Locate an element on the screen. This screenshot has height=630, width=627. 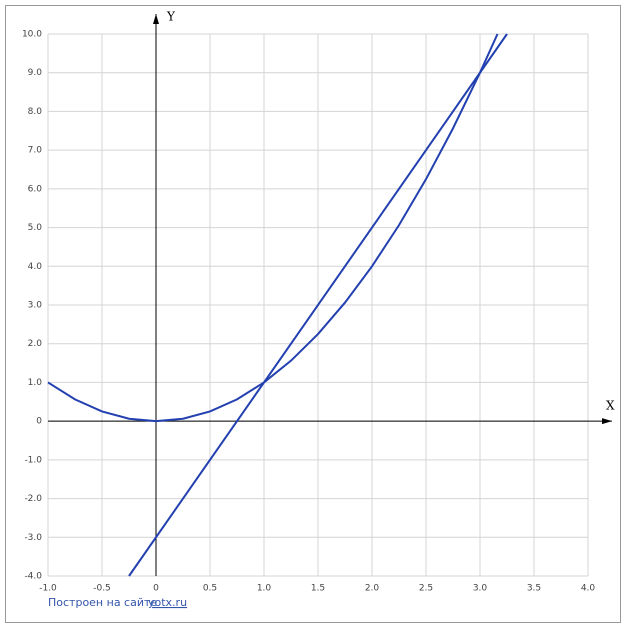
y-tick-label: 0 is located at coordinates (39, 422).